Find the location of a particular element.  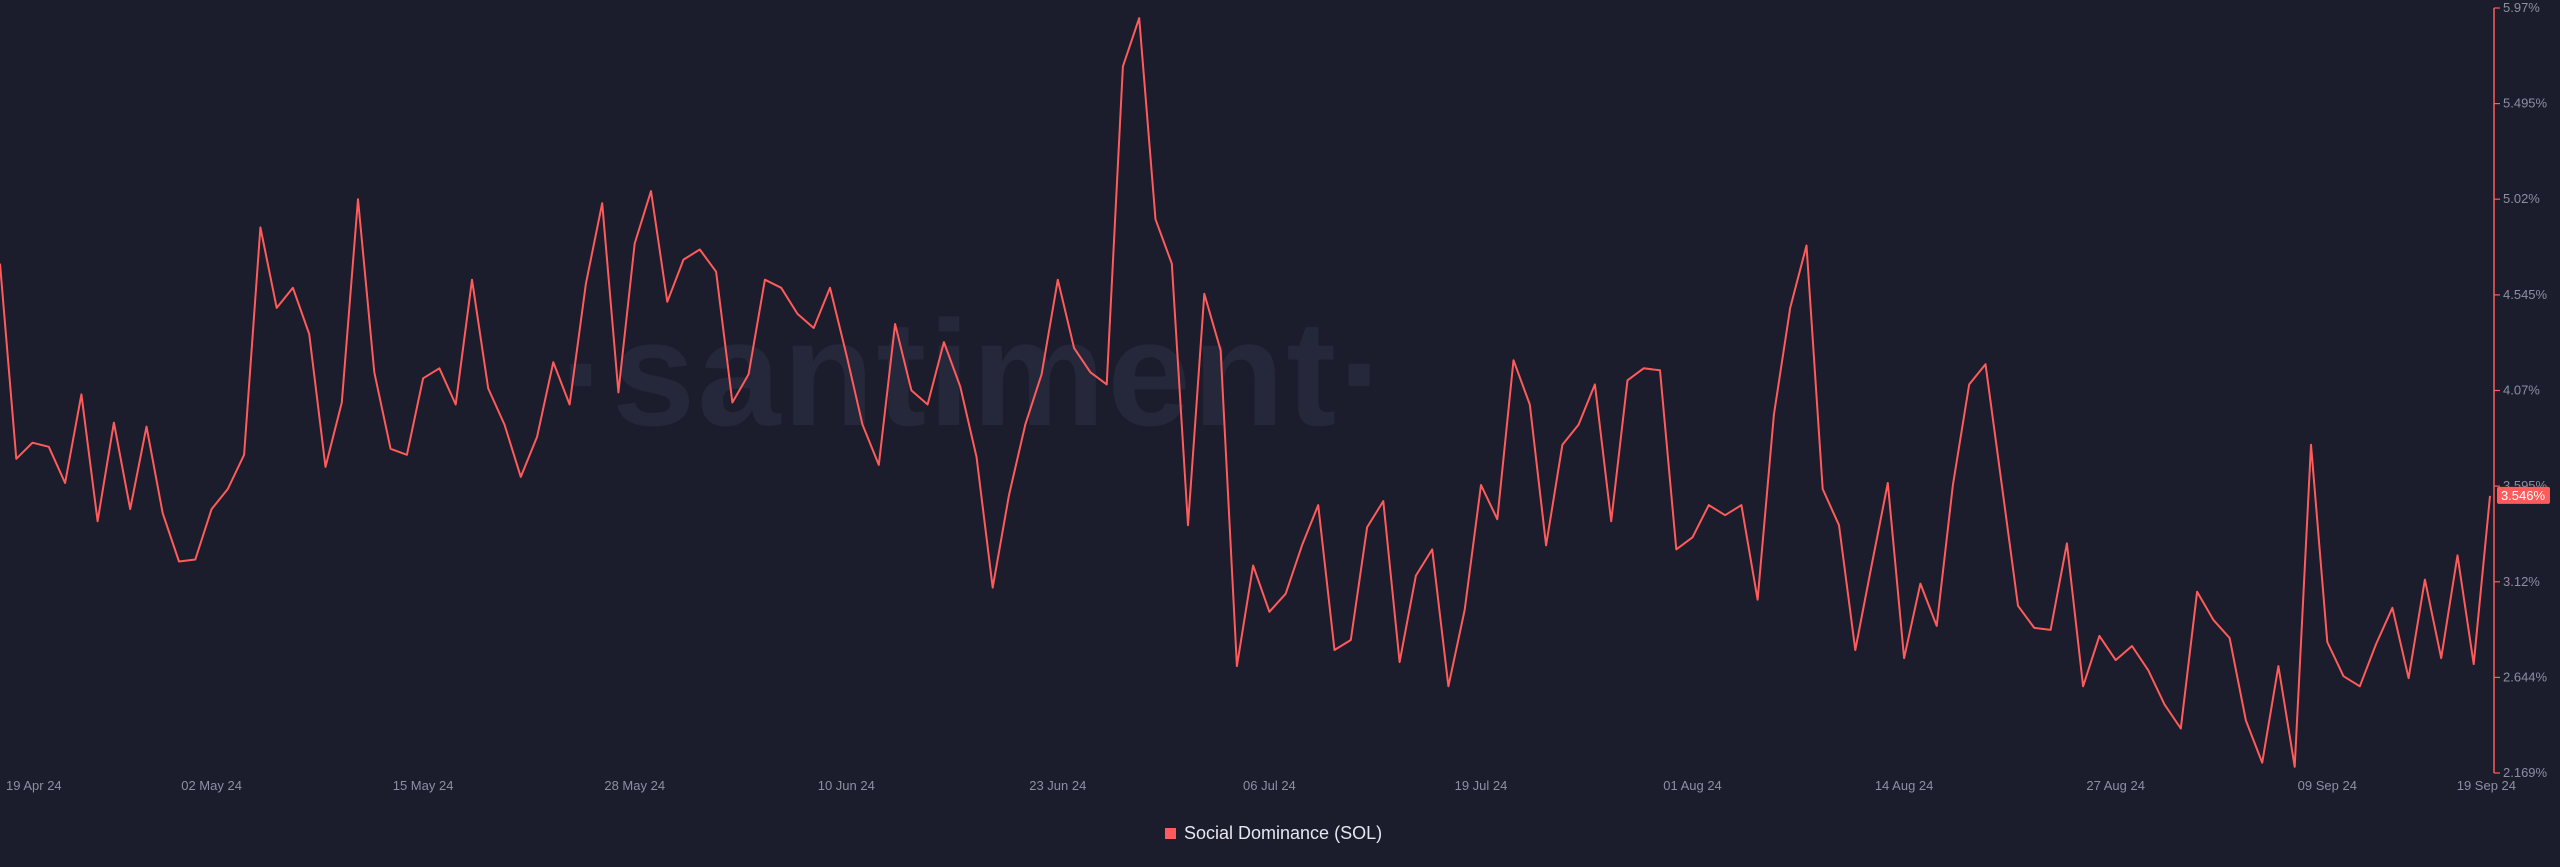

x-tick-label: 06 Jul 24 is located at coordinates (1269, 785).